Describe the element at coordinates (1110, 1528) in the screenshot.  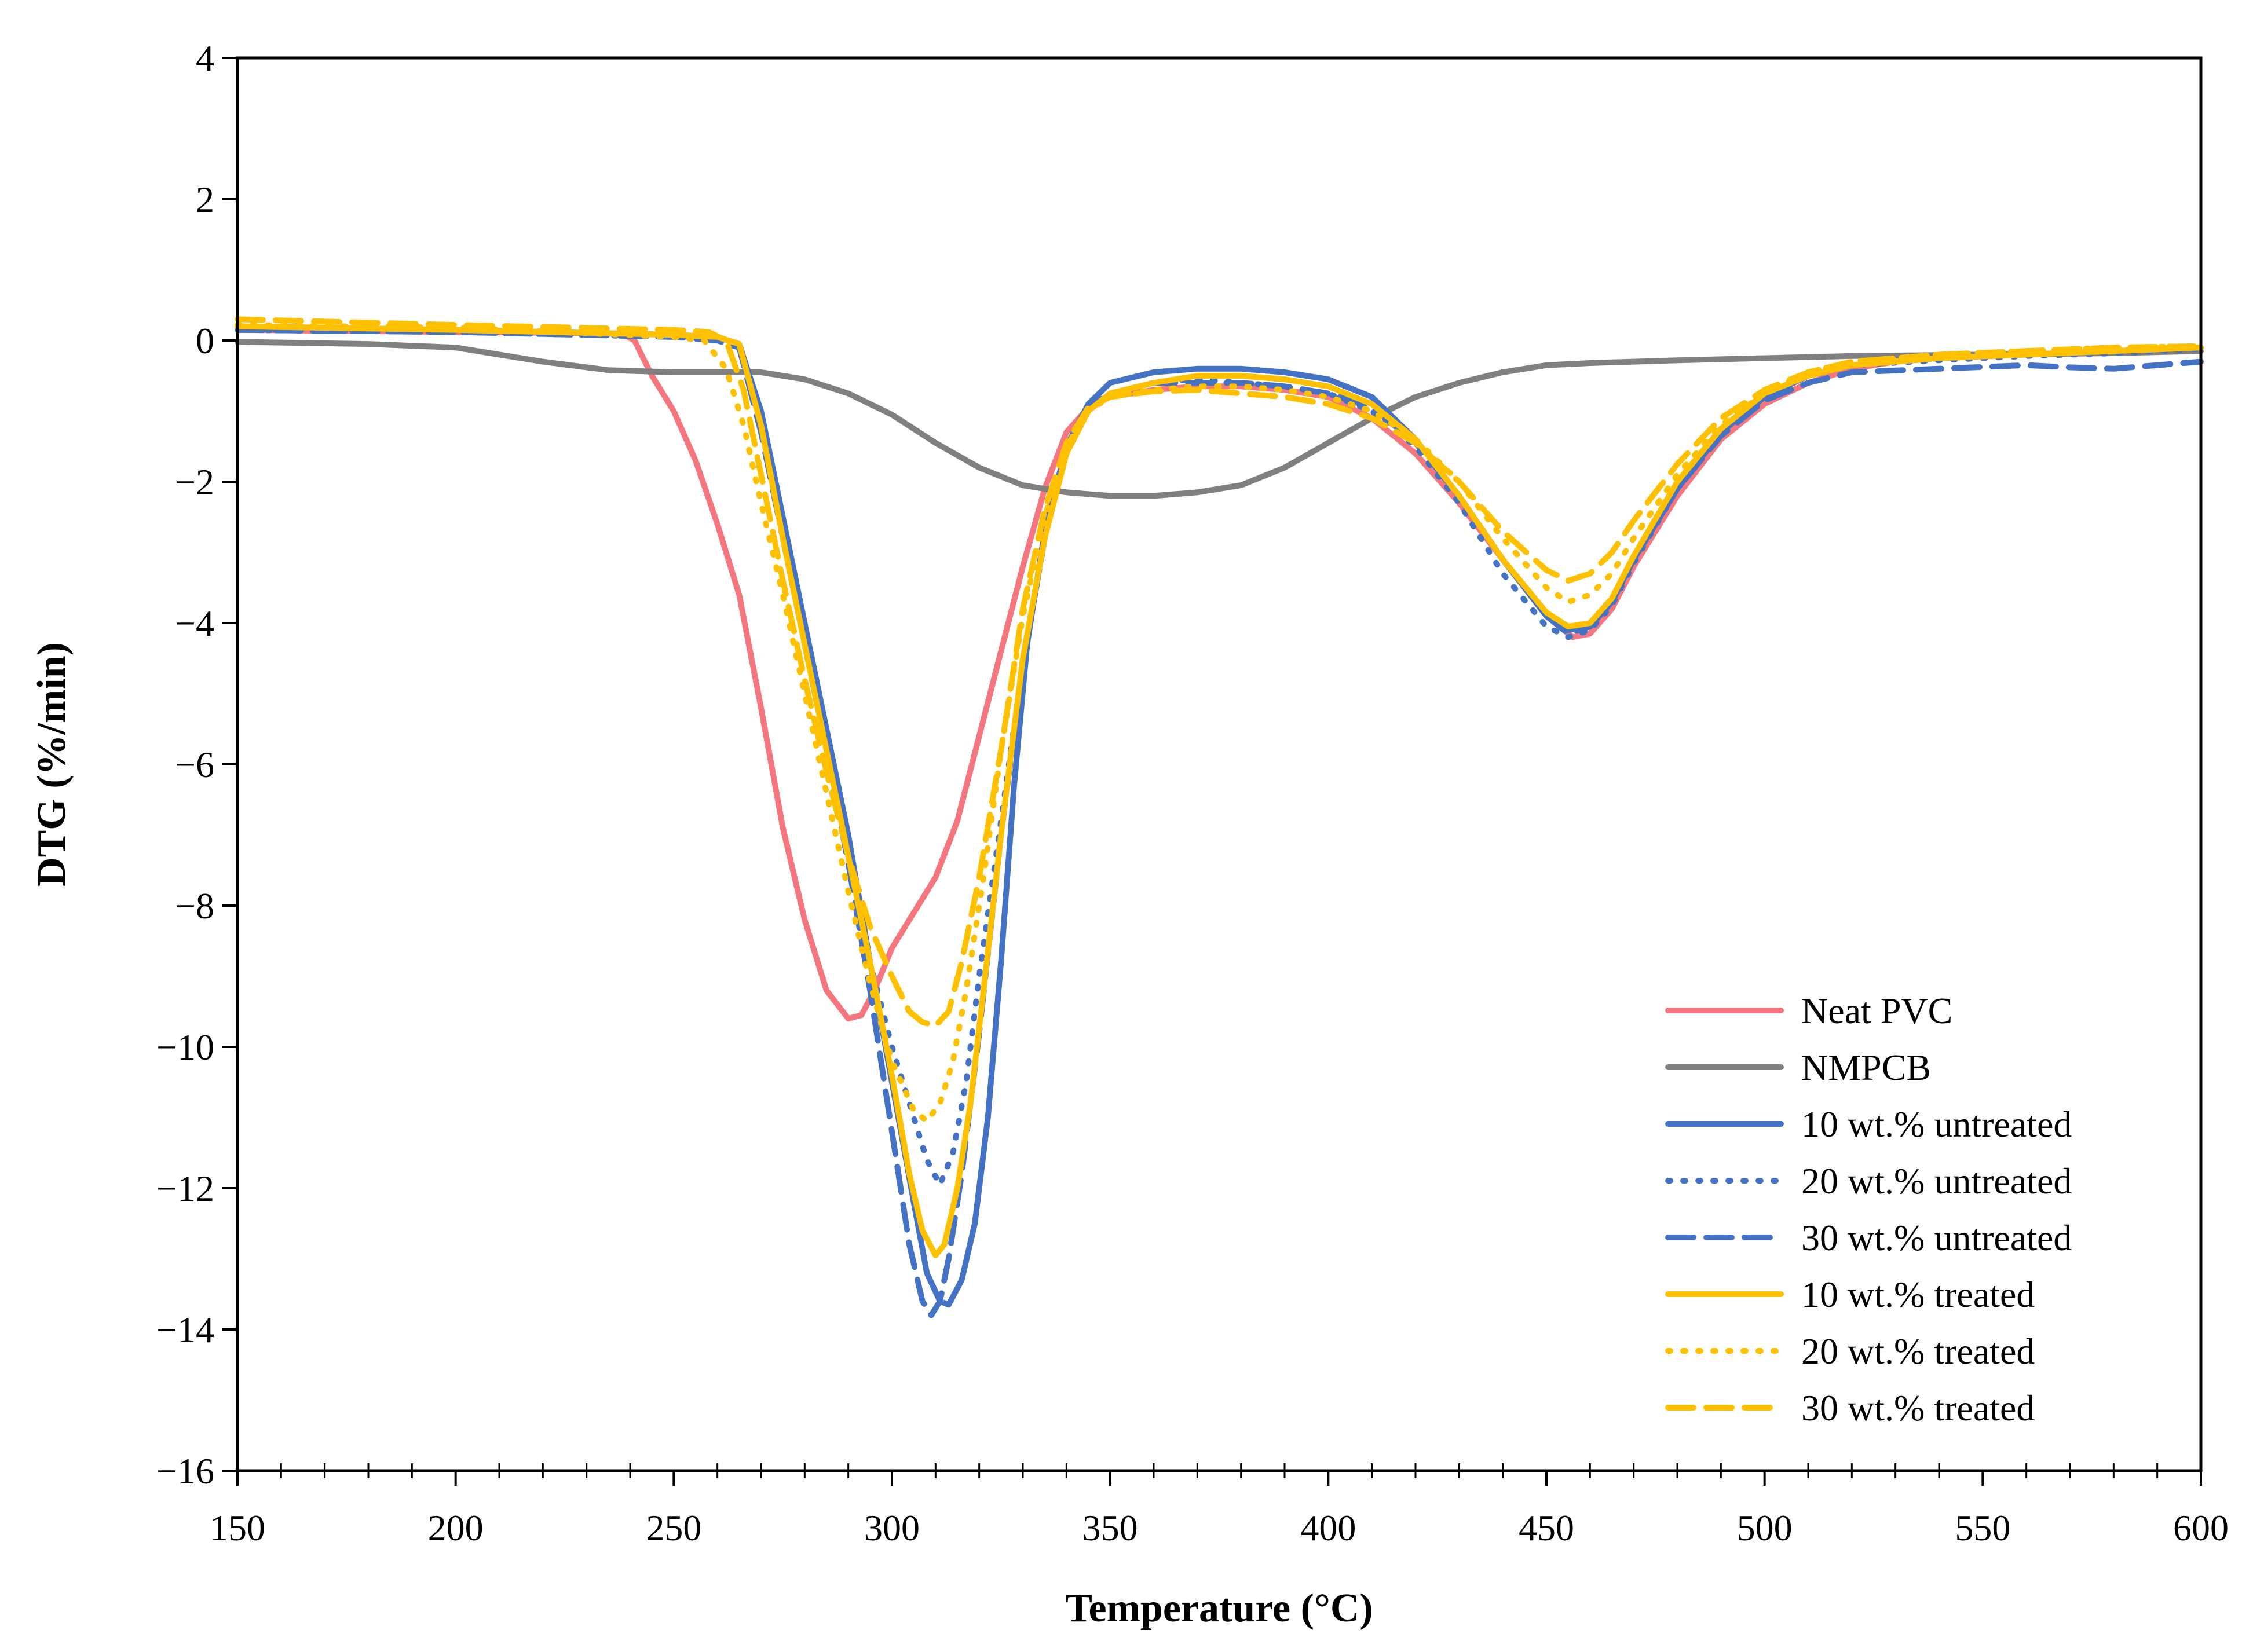
I see `x-tick-label-5: 350` at that location.